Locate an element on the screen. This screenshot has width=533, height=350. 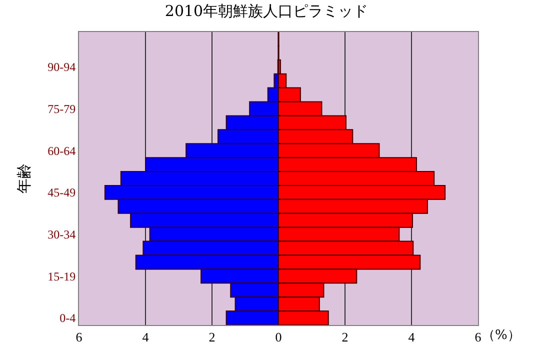
y-tick-label: 90-94 is located at coordinates (62, 67).